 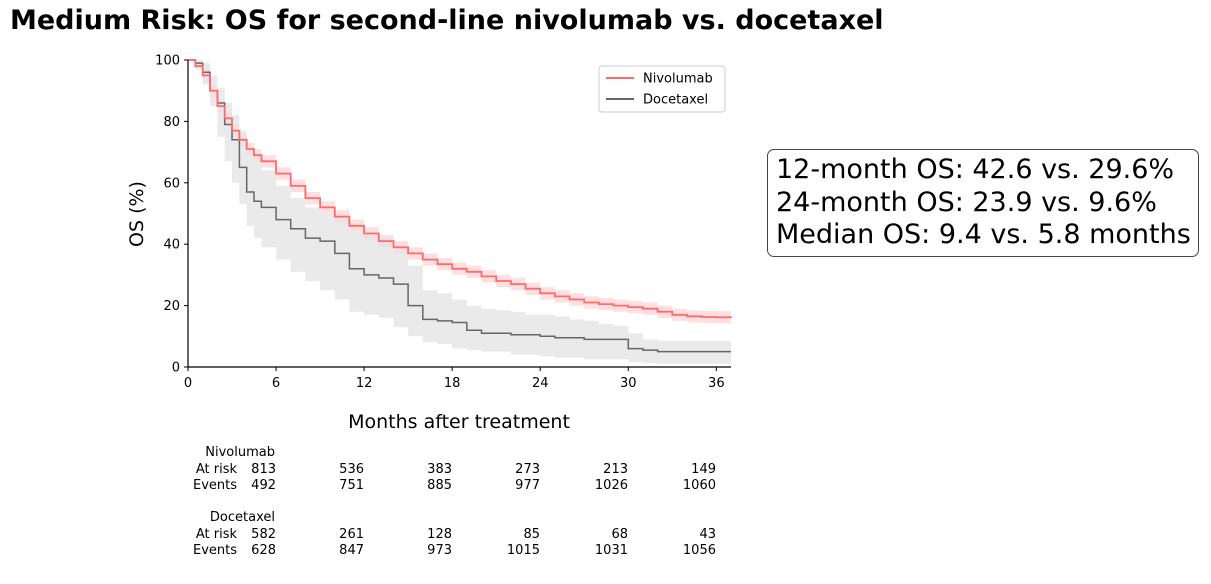 I want to click on legend-label-nivolumab: Nivolumab, so click(x=678, y=79).